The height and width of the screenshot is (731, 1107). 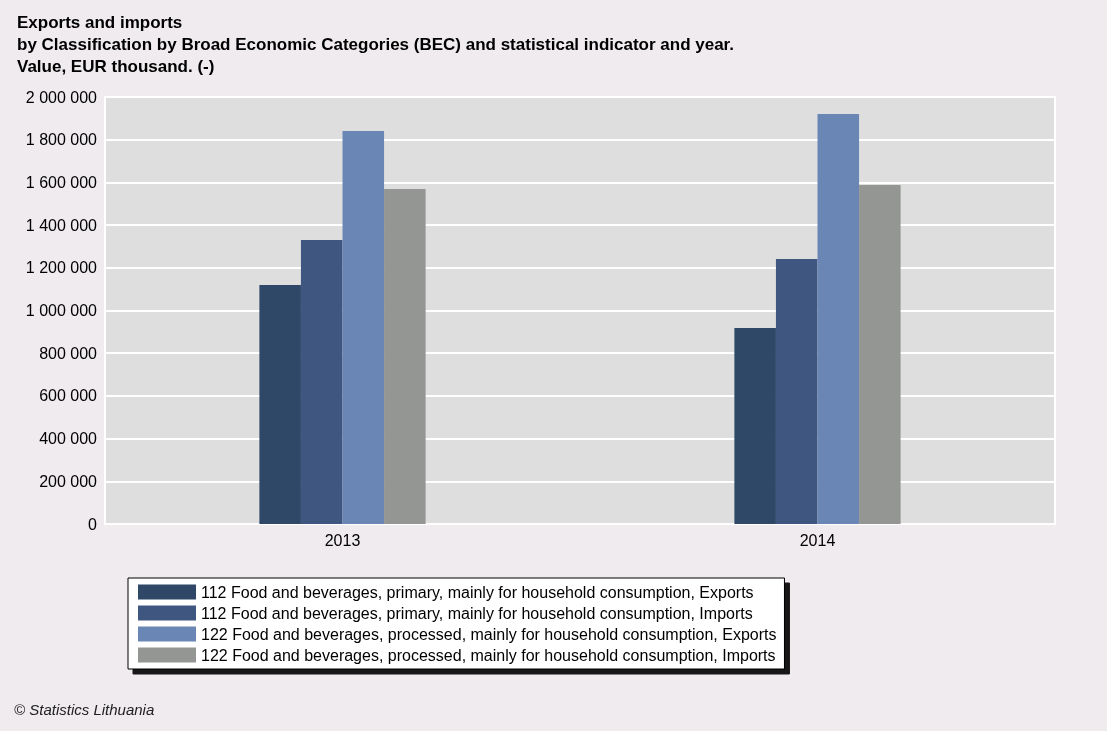 What do you see at coordinates (488, 655) in the screenshot?
I see `legend-label: 122 Food and beverages, processed, mainly for household consumption, Imports` at bounding box center [488, 655].